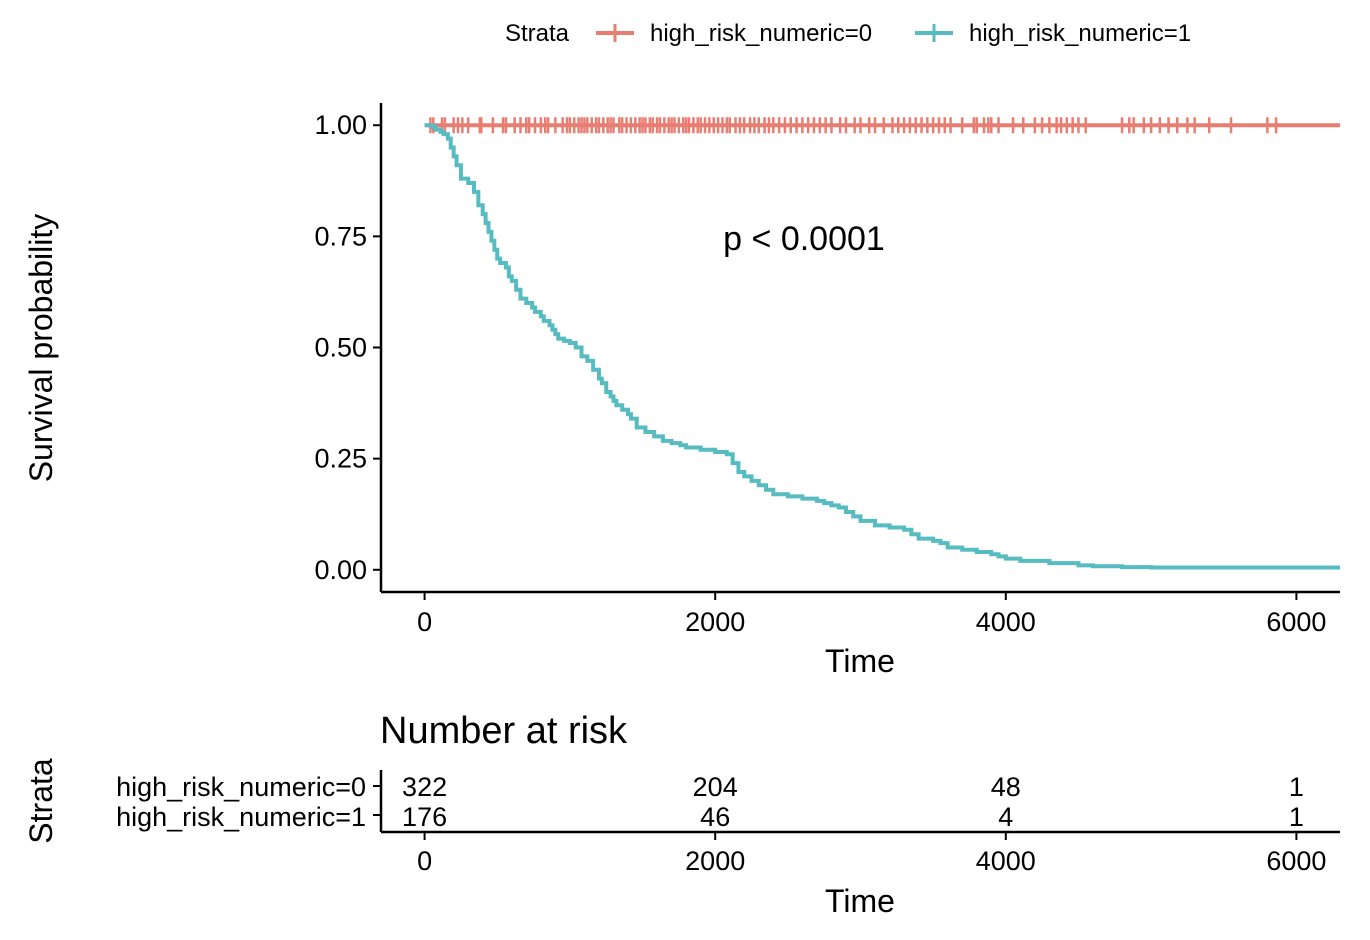 The width and height of the screenshot is (1370, 940). Describe the element at coordinates (537, 33) in the screenshot. I see `legend-title: Strata` at that location.